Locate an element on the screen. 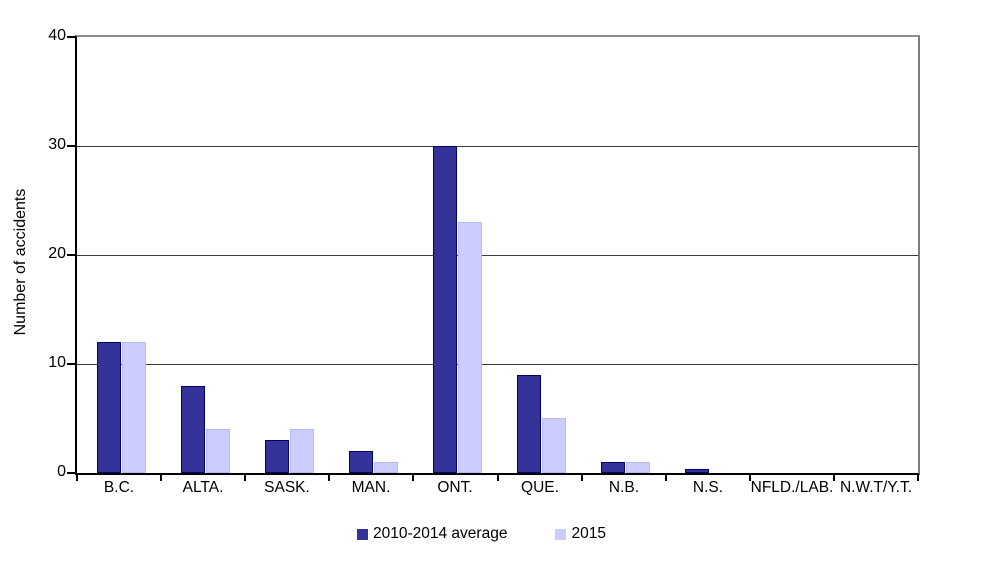  bar-2015-que- is located at coordinates (554, 445).